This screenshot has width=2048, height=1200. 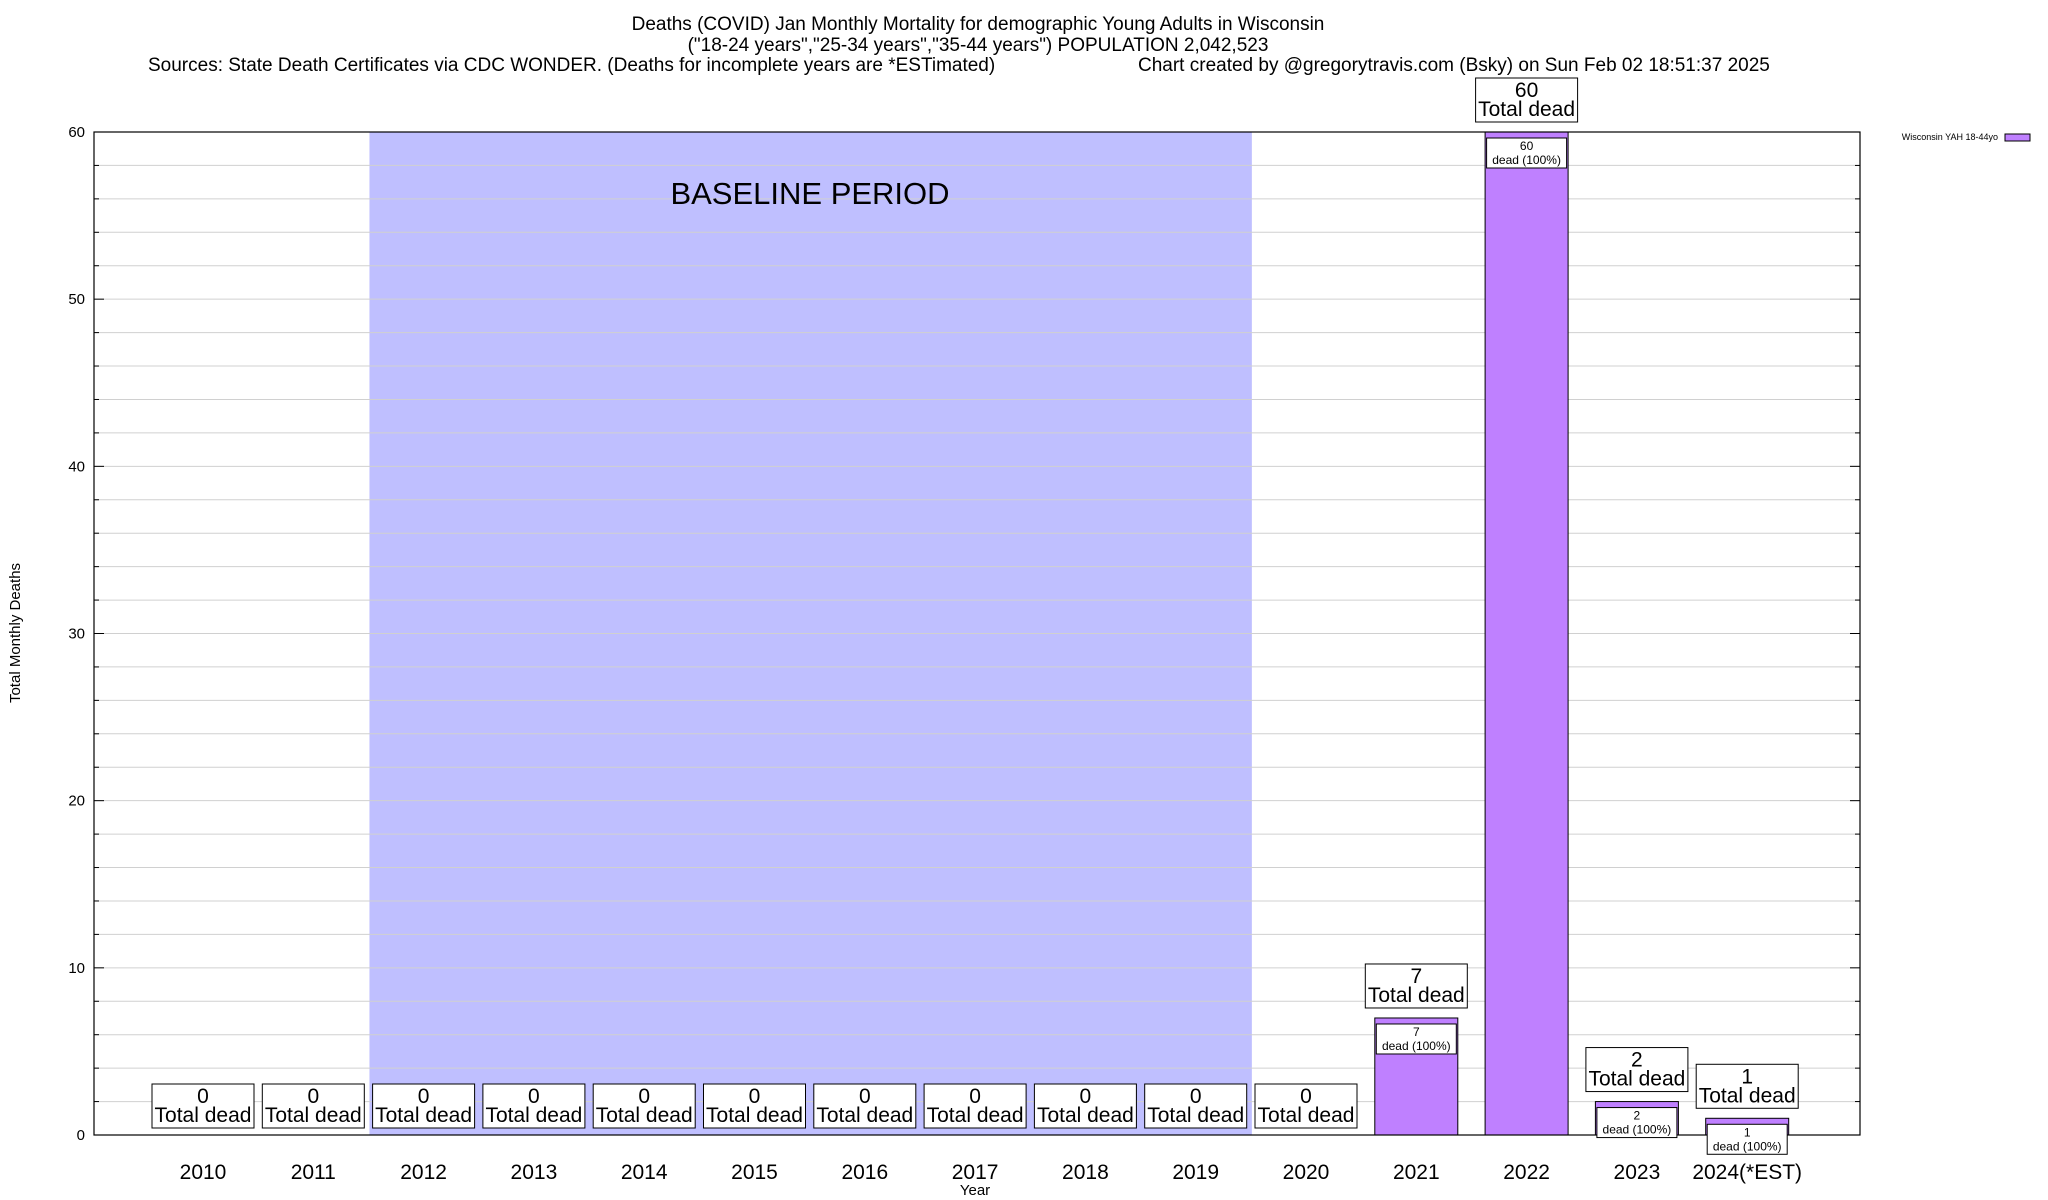 I want to click on x-axis-title: Year, so click(x=975, y=1190).